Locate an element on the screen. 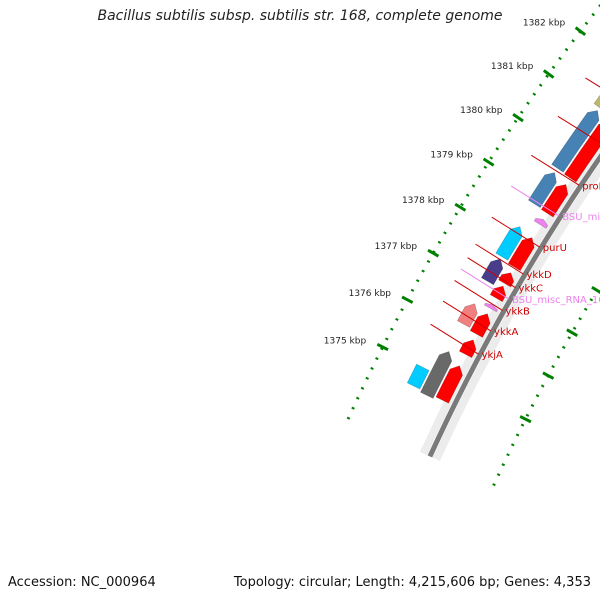  tick-label: 1375 kbp is located at coordinates (345, 342).